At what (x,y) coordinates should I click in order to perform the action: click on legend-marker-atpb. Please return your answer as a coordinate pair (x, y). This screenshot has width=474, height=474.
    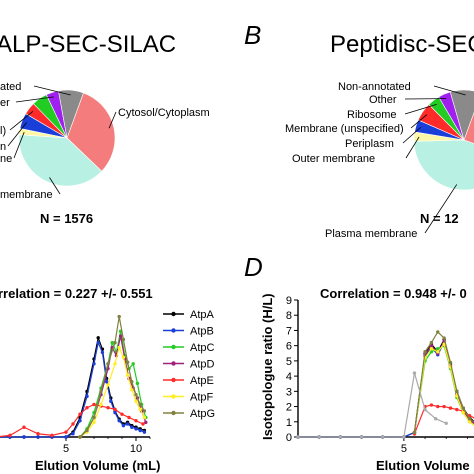
    Looking at the image, I should click on (173, 330).